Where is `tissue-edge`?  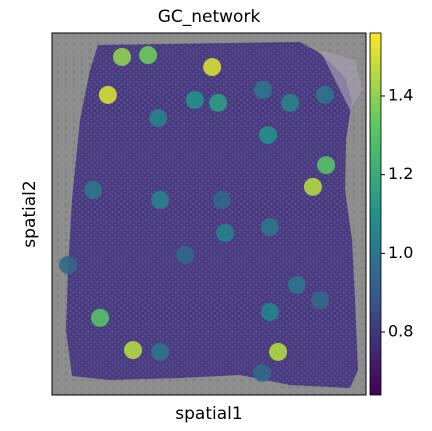
tissue-edge is located at coordinates (341, 80).